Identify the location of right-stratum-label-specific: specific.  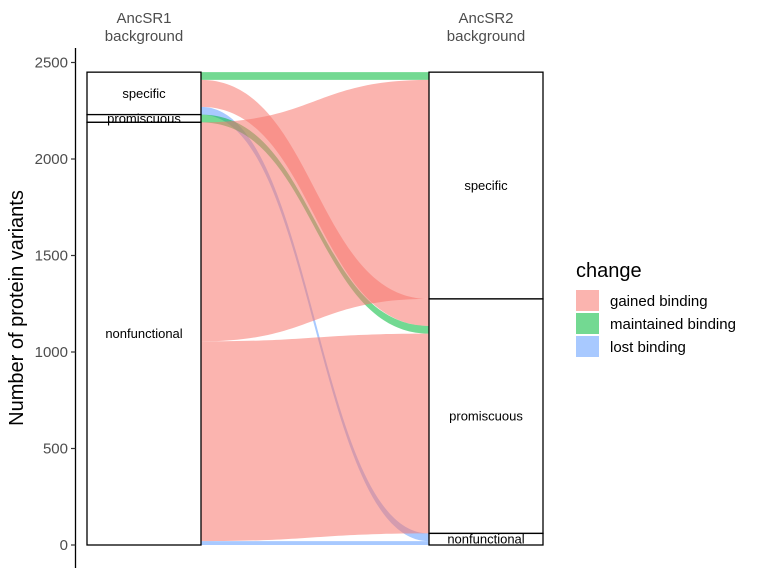
(486, 185).